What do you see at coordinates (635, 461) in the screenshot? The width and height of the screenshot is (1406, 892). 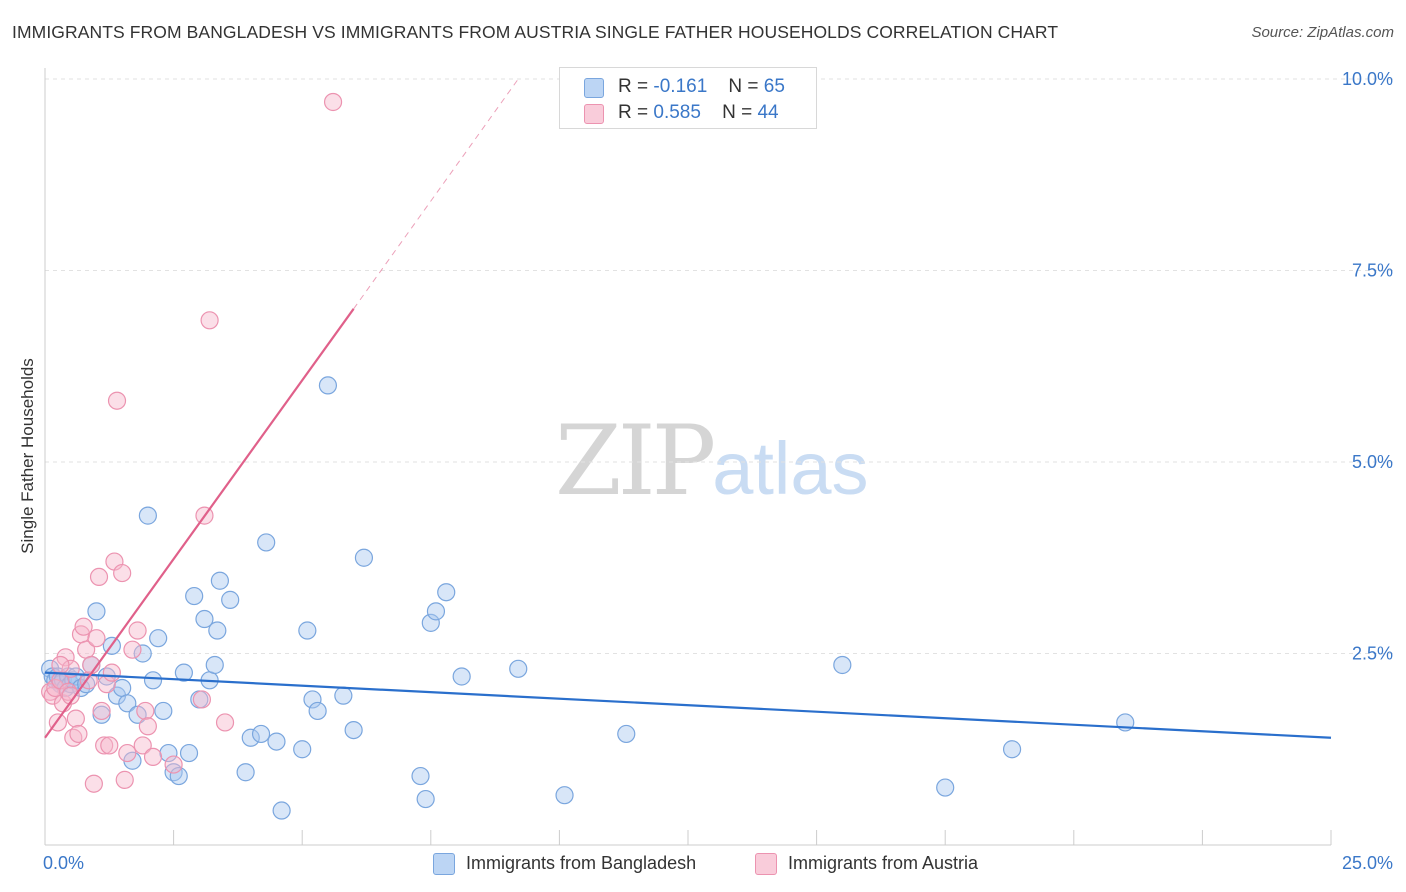 I see `watermark-zip: ZIP` at bounding box center [635, 461].